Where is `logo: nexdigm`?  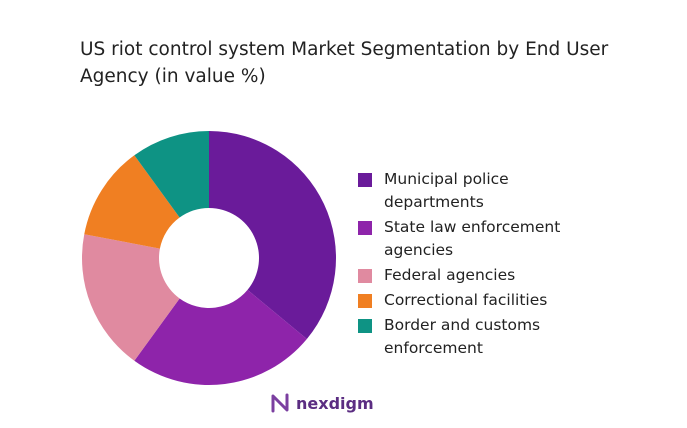 logo: nexdigm is located at coordinates (322, 403).